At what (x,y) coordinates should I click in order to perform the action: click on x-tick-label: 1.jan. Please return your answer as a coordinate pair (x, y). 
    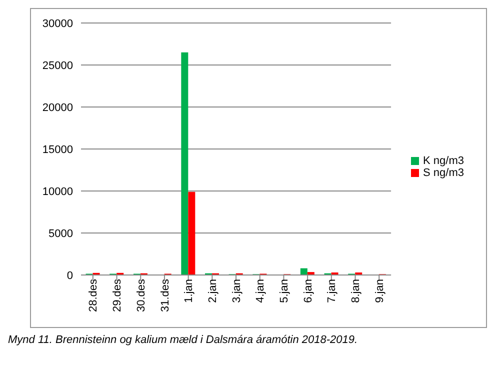
    Looking at the image, I should click on (189, 291).